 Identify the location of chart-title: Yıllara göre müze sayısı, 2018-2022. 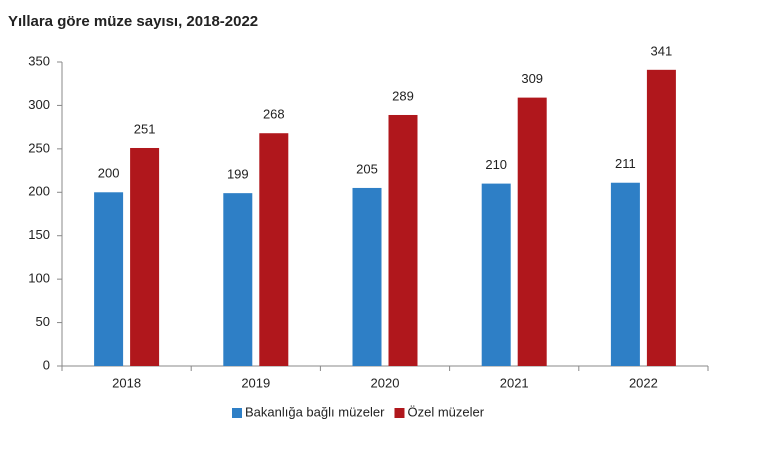
(133, 21).